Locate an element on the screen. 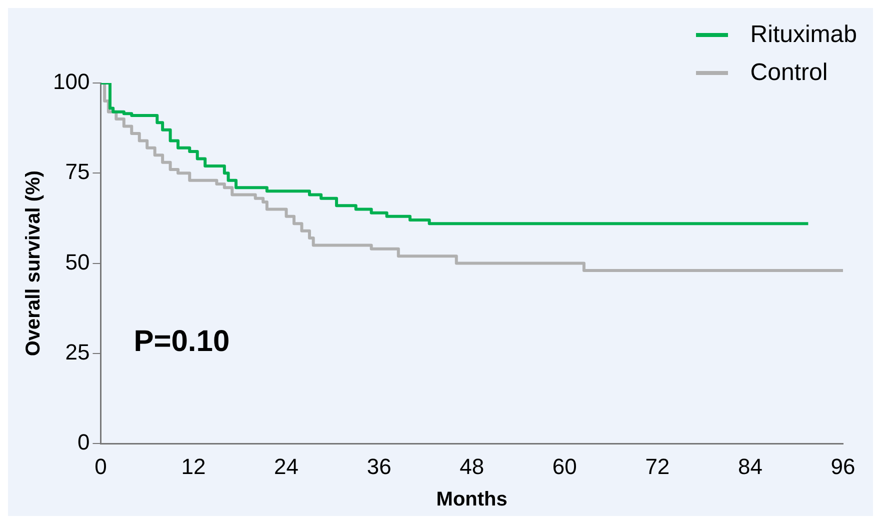  x-tick-label: 96 is located at coordinates (843, 466).